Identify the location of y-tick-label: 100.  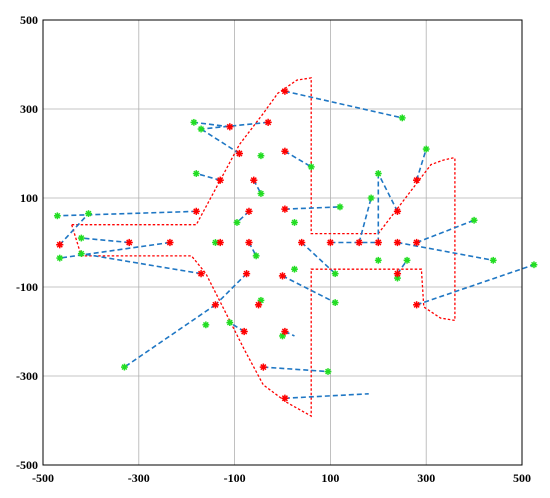
(29, 198).